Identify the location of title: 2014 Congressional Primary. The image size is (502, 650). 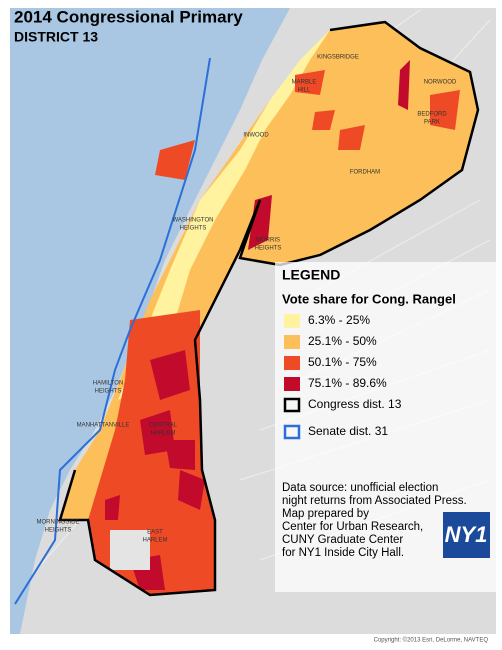
(128, 16).